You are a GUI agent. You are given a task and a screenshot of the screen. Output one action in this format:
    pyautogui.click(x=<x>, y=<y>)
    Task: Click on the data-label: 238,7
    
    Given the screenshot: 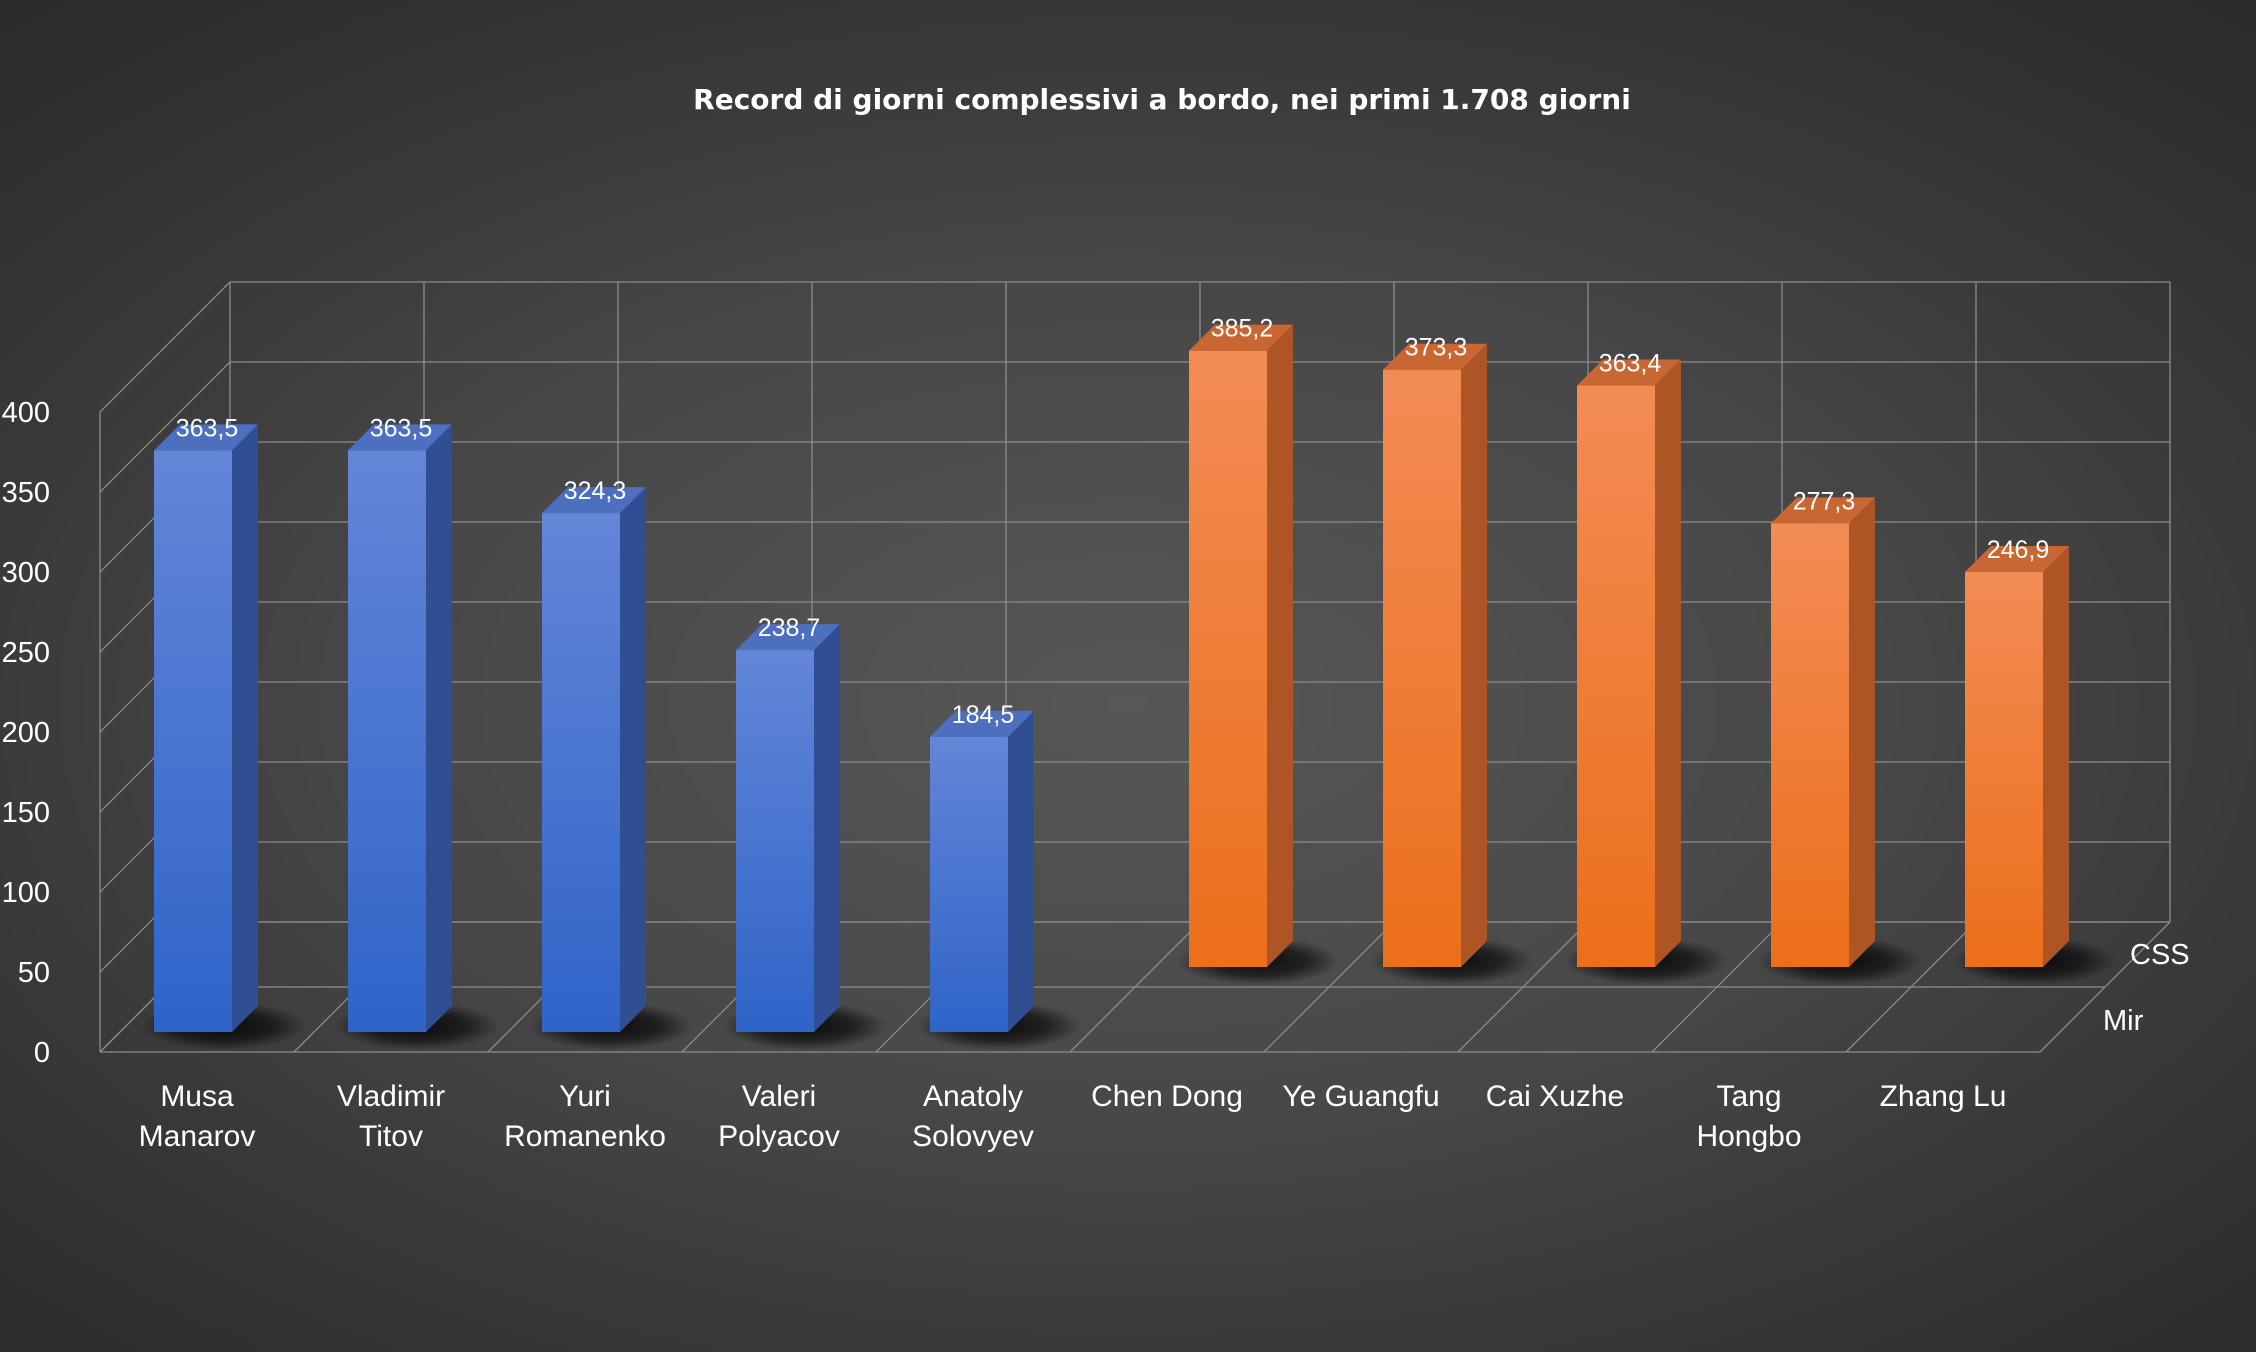 What is the action you would take?
    pyautogui.click(x=789, y=628)
    